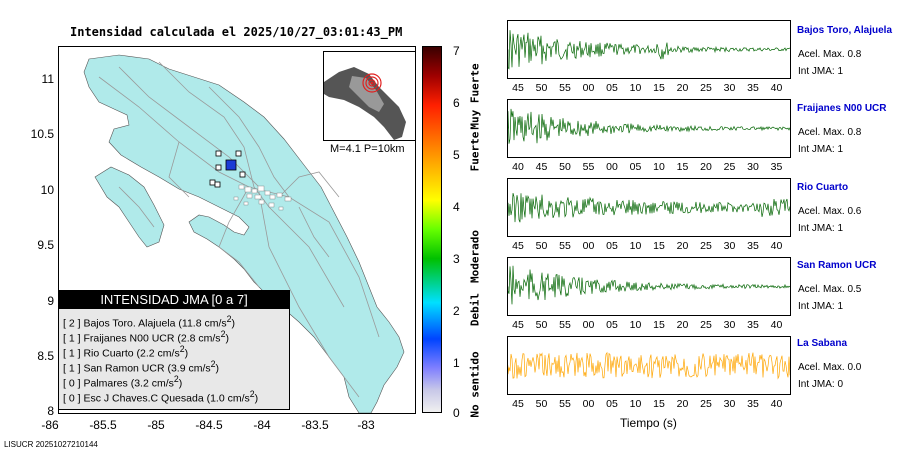 The image size is (910, 460). Describe the element at coordinates (50, 301) in the screenshot. I see `y-tick: 9` at that location.